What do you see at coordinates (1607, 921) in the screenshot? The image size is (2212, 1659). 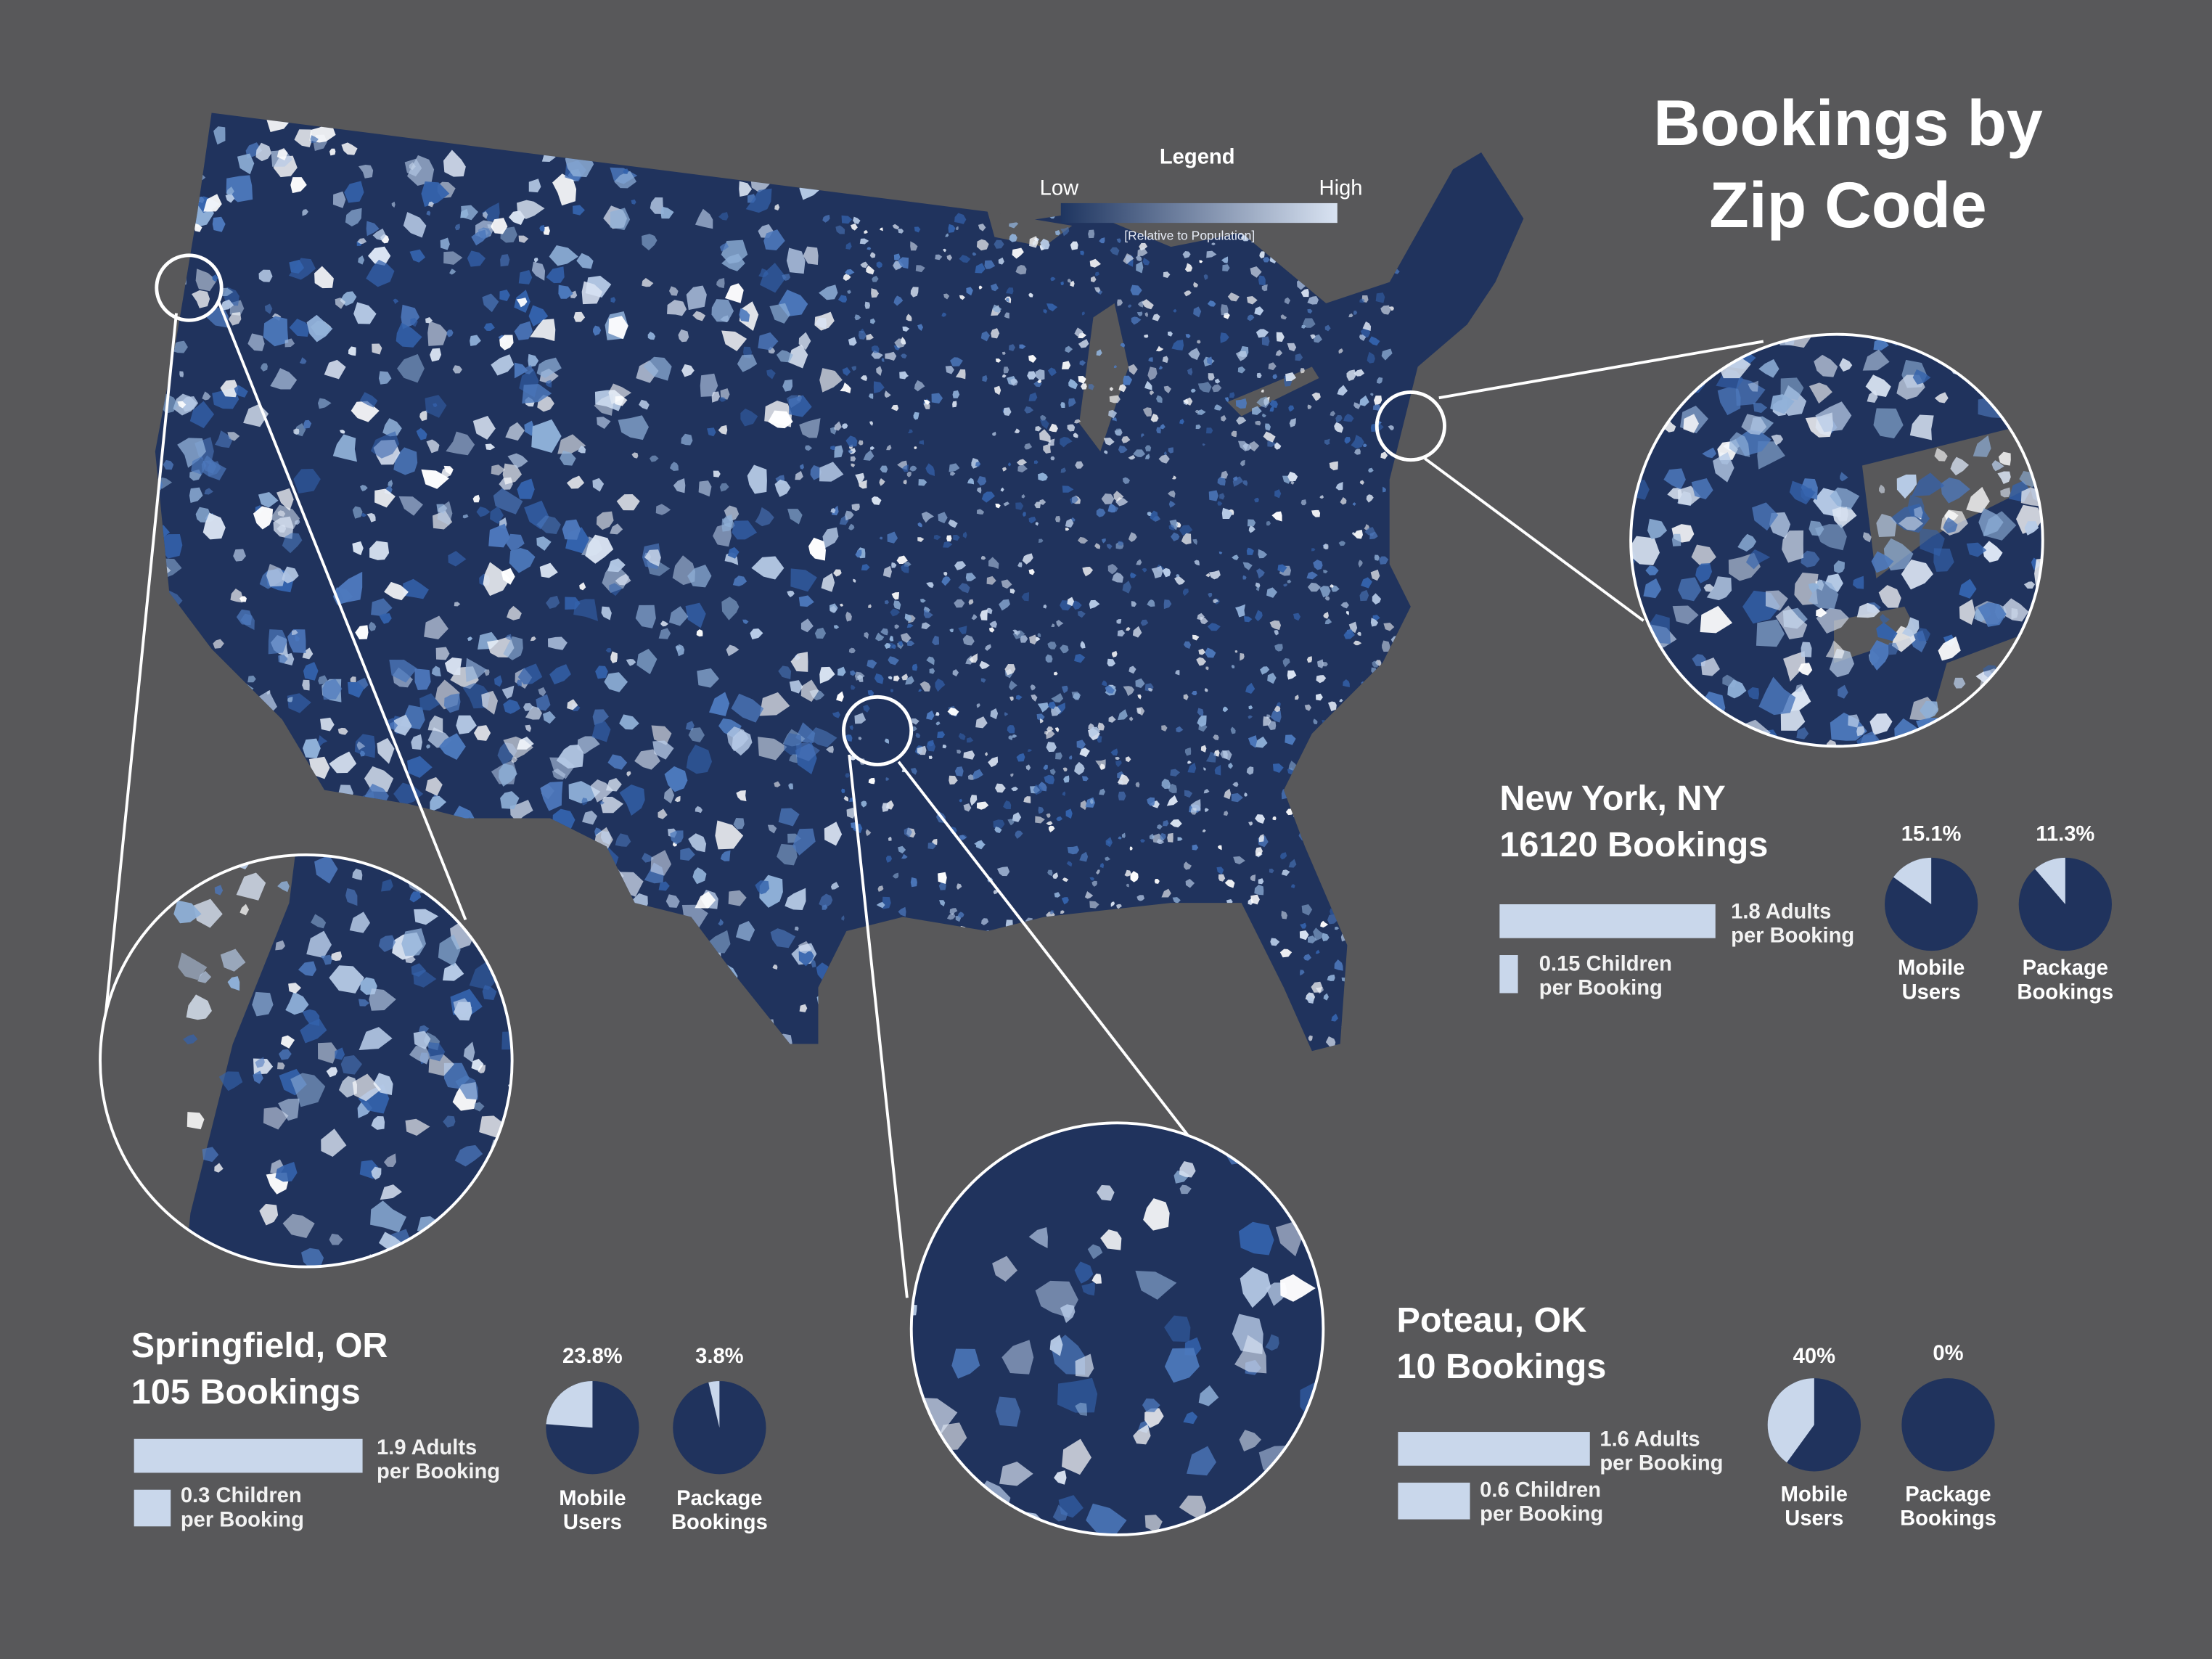 I see `new-york-adults-bar` at bounding box center [1607, 921].